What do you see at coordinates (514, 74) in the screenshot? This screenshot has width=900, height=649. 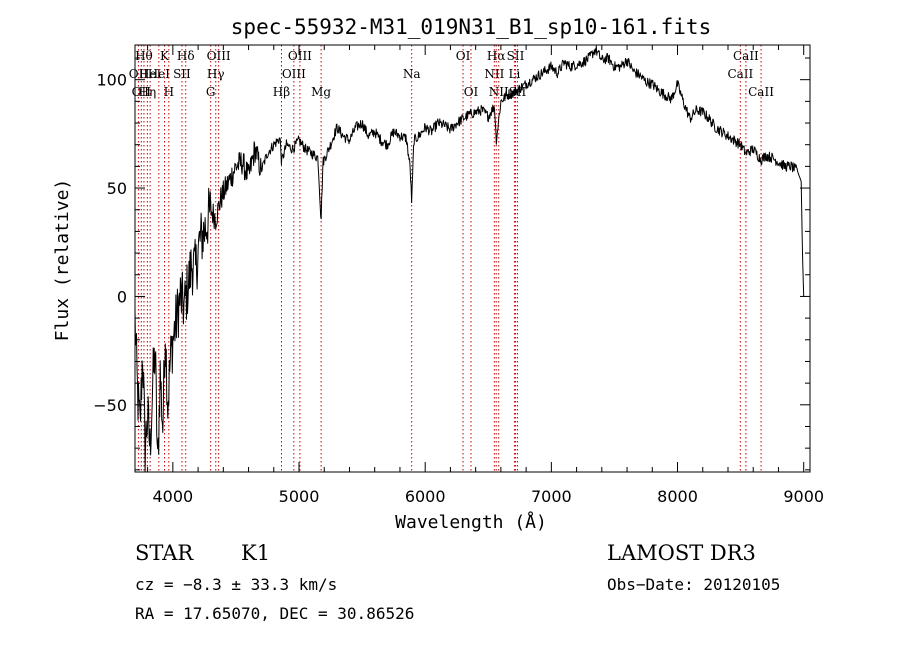 I see `line-label: Li` at bounding box center [514, 74].